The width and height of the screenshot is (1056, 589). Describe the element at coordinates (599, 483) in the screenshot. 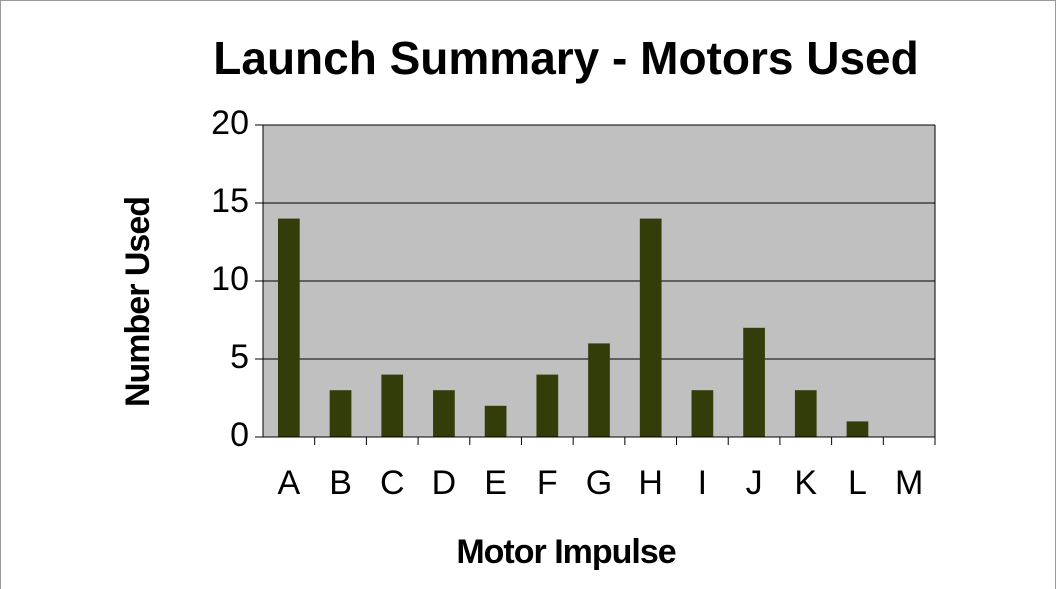

I see `x-tick-label: G` at that location.